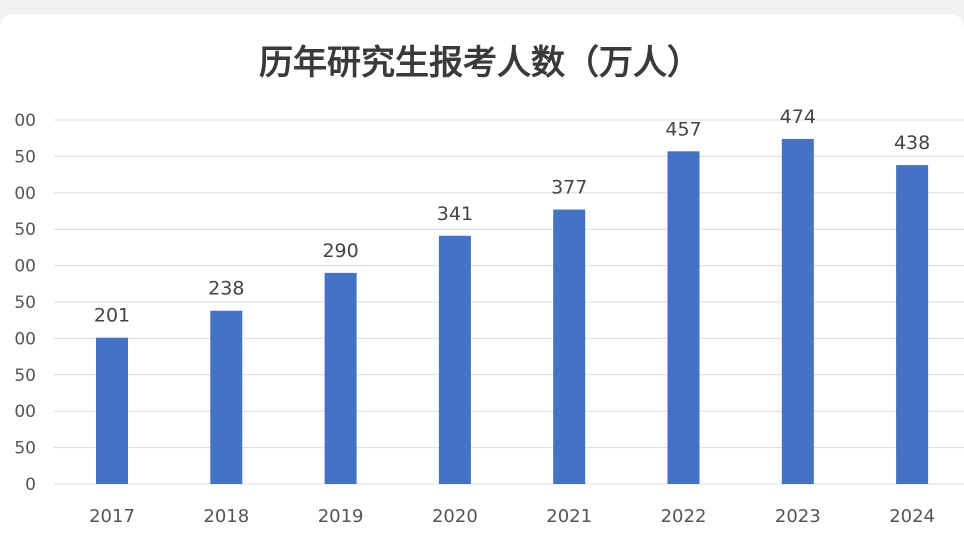  Describe the element at coordinates (112, 516) in the screenshot. I see `x-tick-label-2017: 2017` at that location.